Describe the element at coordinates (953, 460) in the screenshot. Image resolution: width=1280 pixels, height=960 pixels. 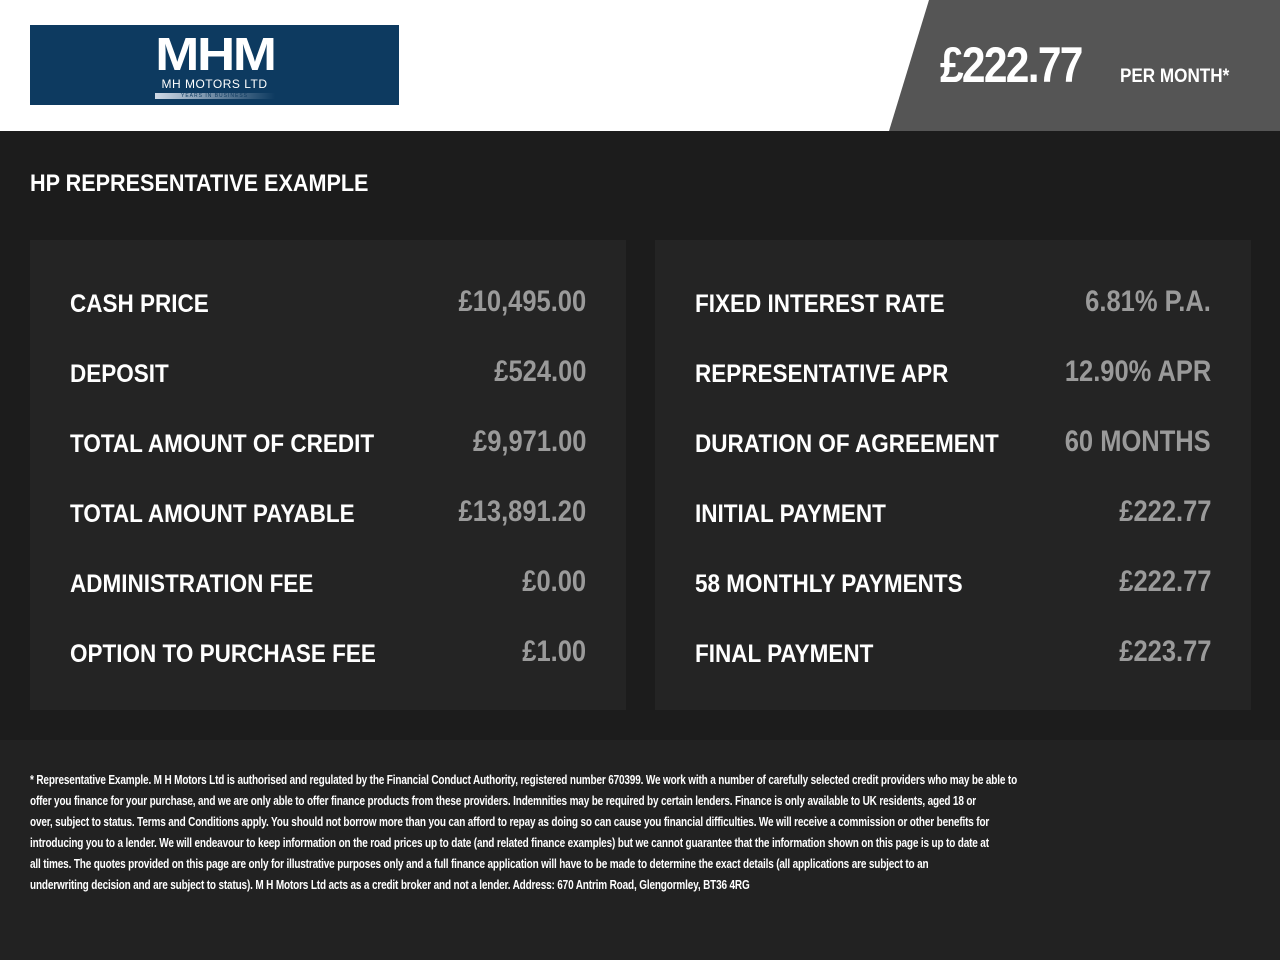
I see `finance-row: DURATION OF AGREEMENT 60 MONTHS` at that location.